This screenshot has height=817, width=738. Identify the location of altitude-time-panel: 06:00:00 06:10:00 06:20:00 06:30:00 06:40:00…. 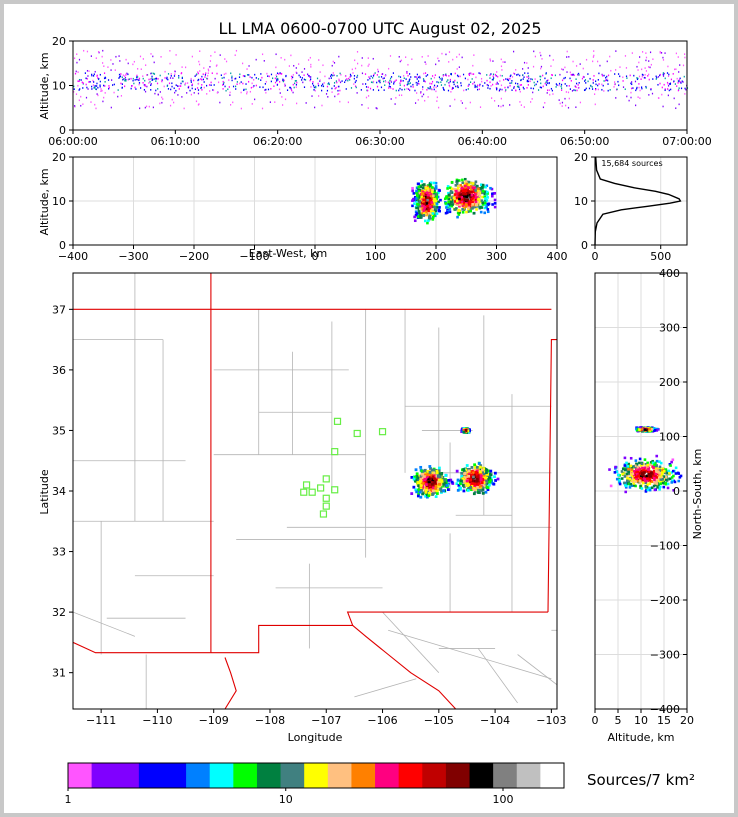
(379, 91).